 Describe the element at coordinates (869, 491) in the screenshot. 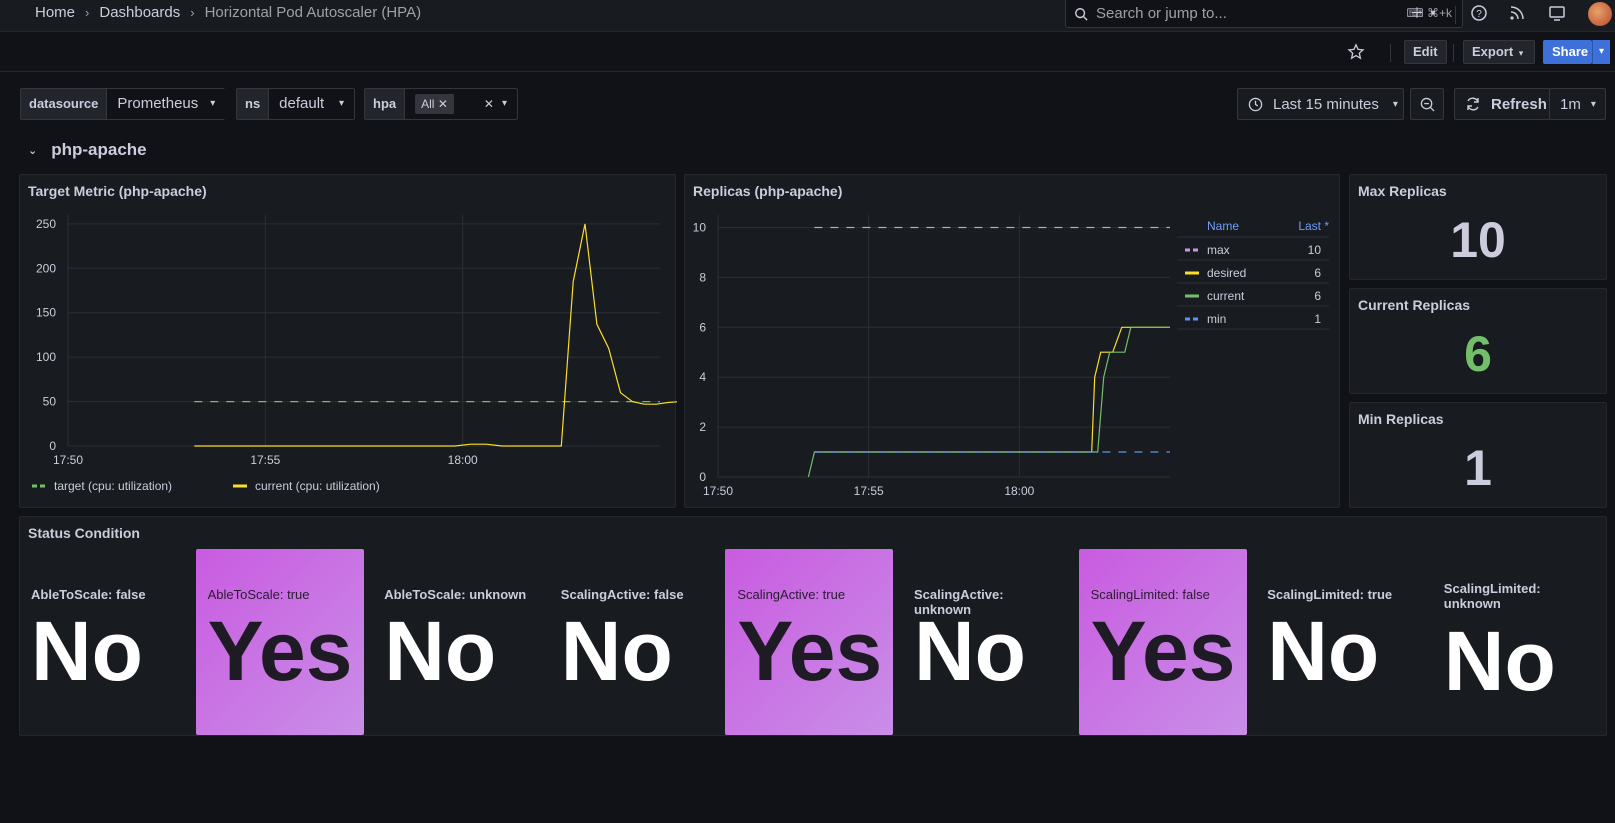

I see `x-tick-label: 17:55` at that location.